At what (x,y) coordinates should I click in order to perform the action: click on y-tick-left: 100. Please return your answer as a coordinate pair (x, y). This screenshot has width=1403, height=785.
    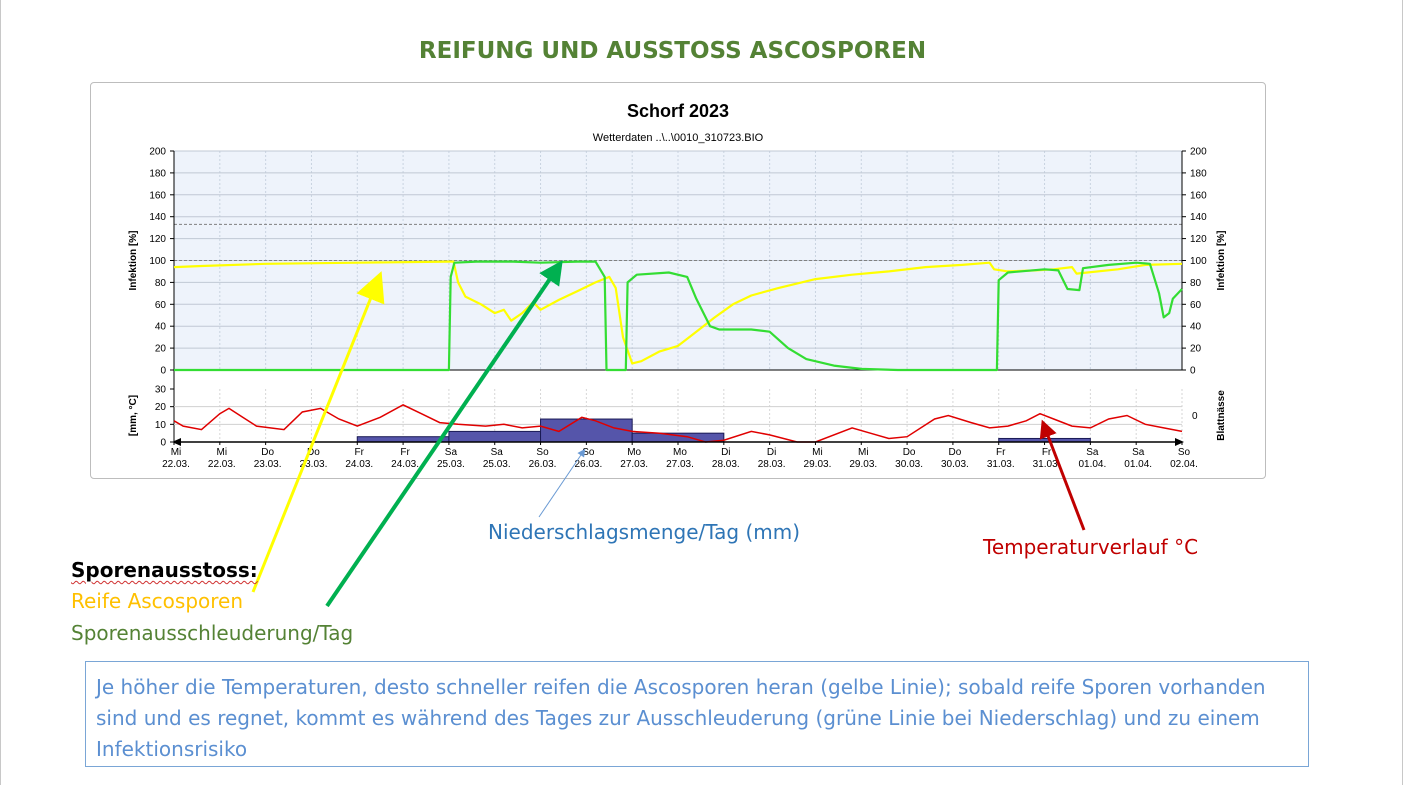
    Looking at the image, I should click on (157, 261).